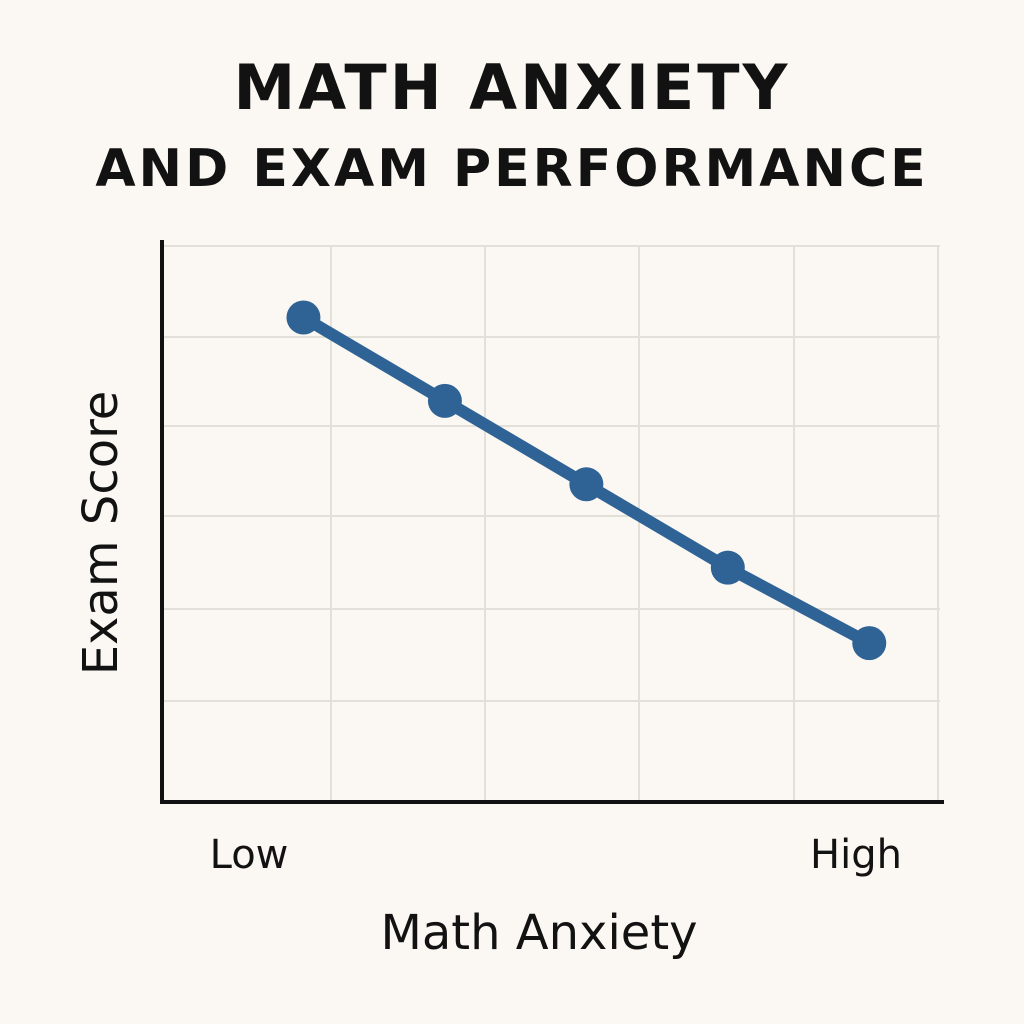 This screenshot has width=1024, height=1024. What do you see at coordinates (249, 855) in the screenshot?
I see `x-tick-label-low: Low` at bounding box center [249, 855].